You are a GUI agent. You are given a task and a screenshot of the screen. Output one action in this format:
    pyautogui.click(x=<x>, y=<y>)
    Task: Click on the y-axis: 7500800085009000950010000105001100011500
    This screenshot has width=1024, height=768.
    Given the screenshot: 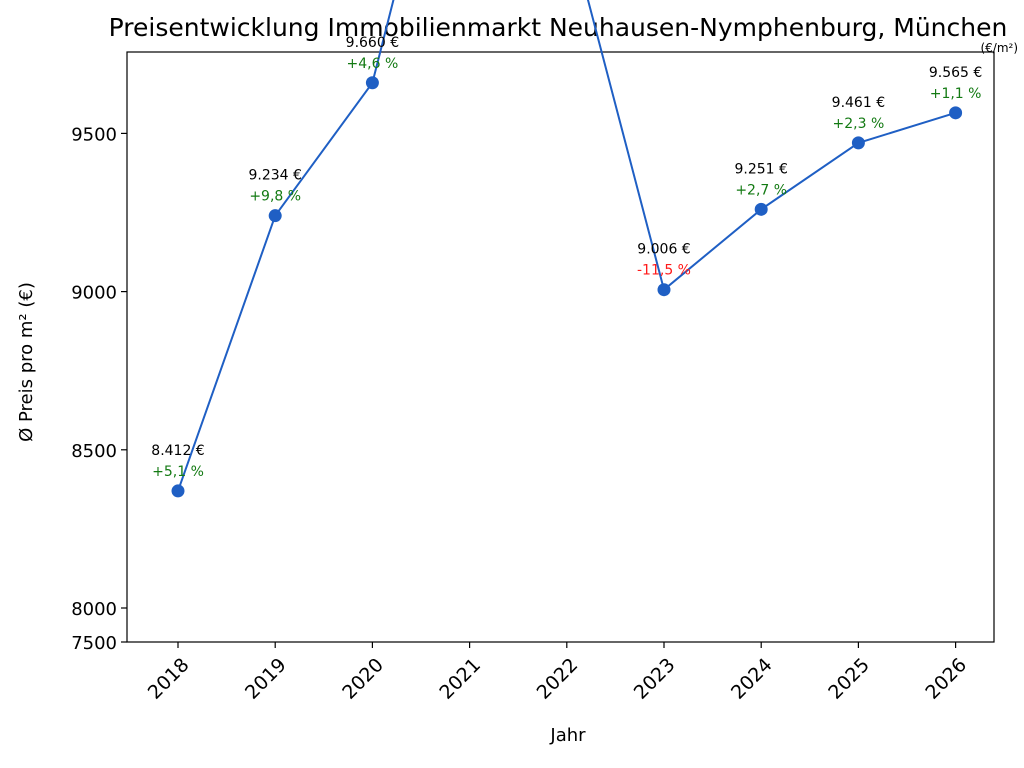 What is the action you would take?
    pyautogui.click(x=99, y=389)
    